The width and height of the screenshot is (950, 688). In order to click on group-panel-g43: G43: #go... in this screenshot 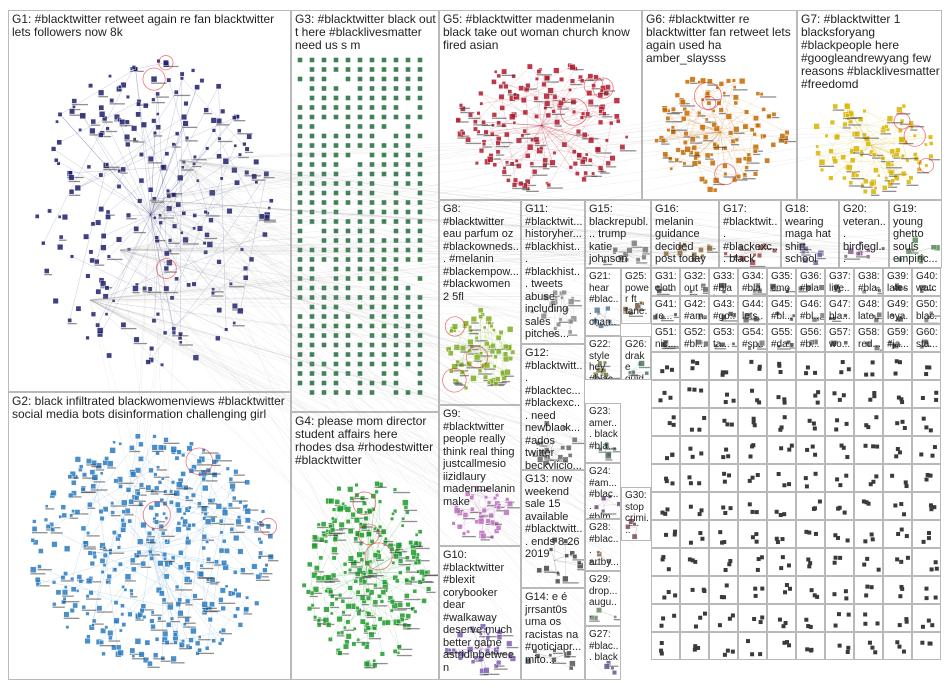, I will do `click(723, 310)`.